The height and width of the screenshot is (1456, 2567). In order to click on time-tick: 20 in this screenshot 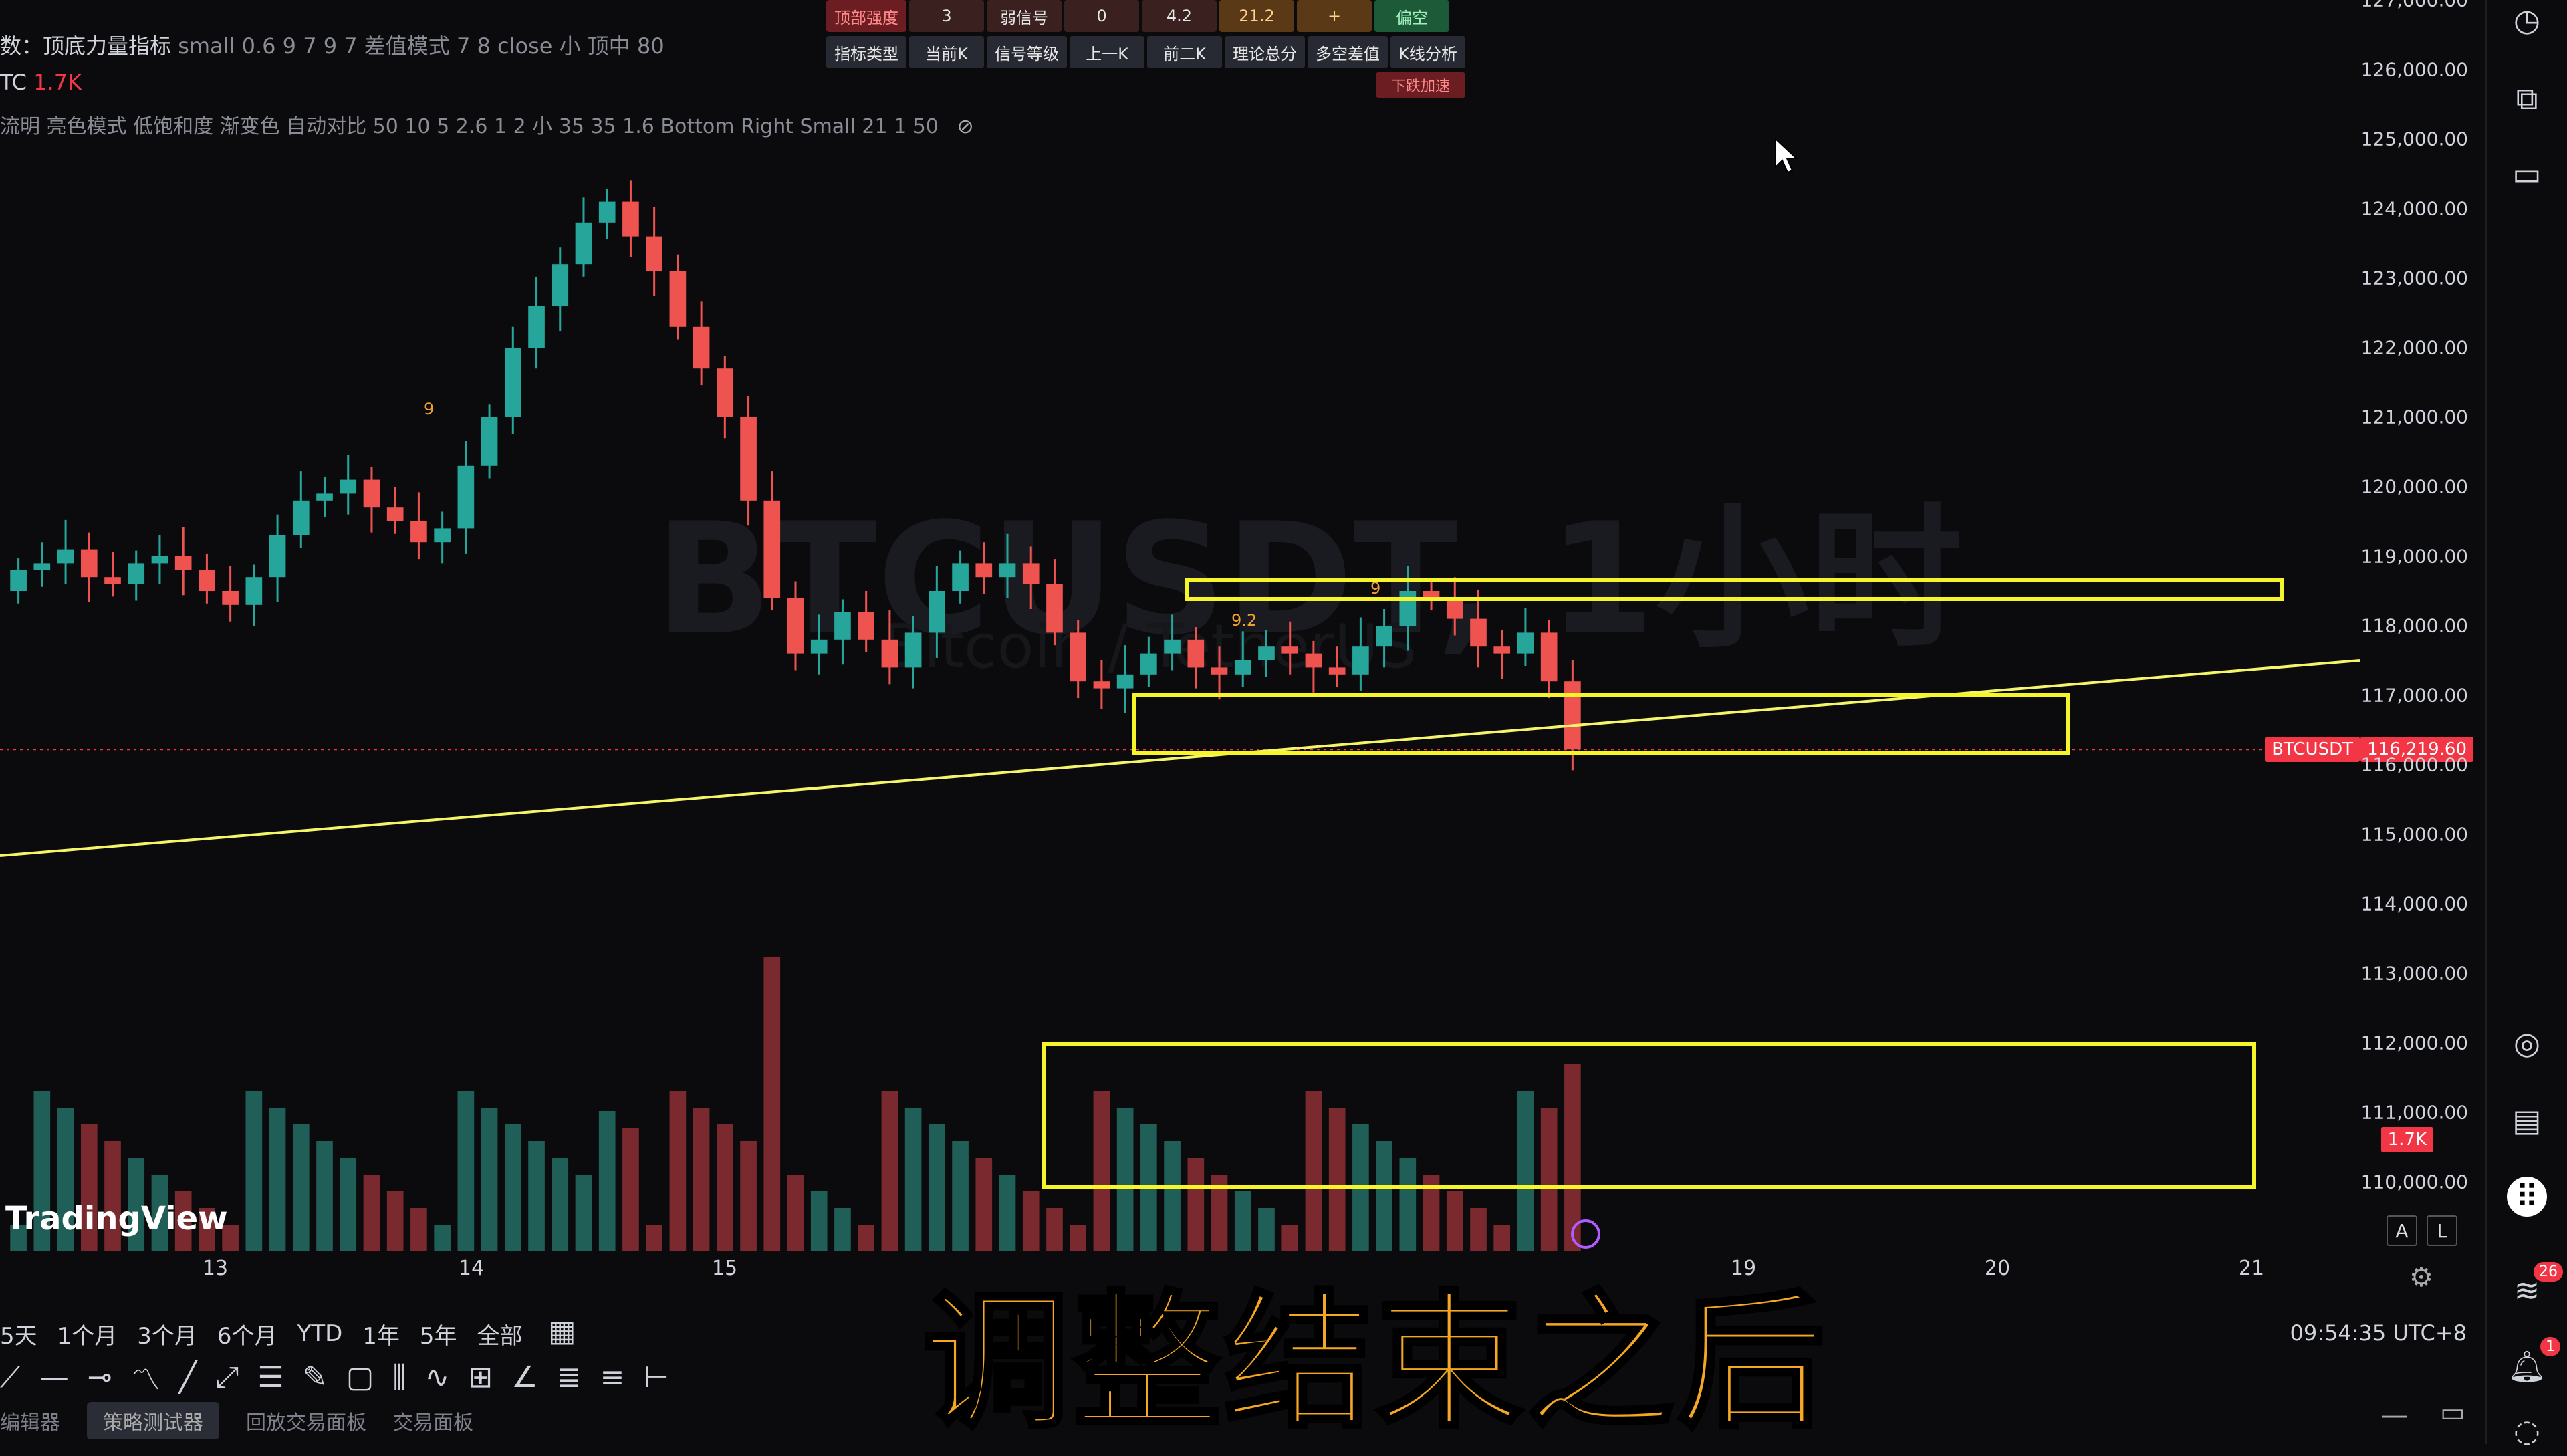, I will do `click(1997, 1268)`.